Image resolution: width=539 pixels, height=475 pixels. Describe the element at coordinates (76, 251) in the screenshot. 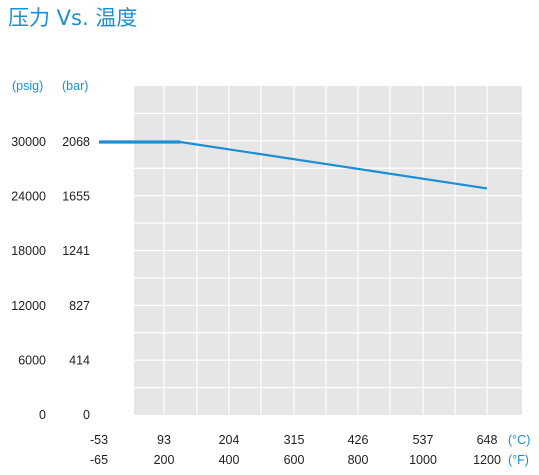

I see `y-tick-bar: 1241` at that location.